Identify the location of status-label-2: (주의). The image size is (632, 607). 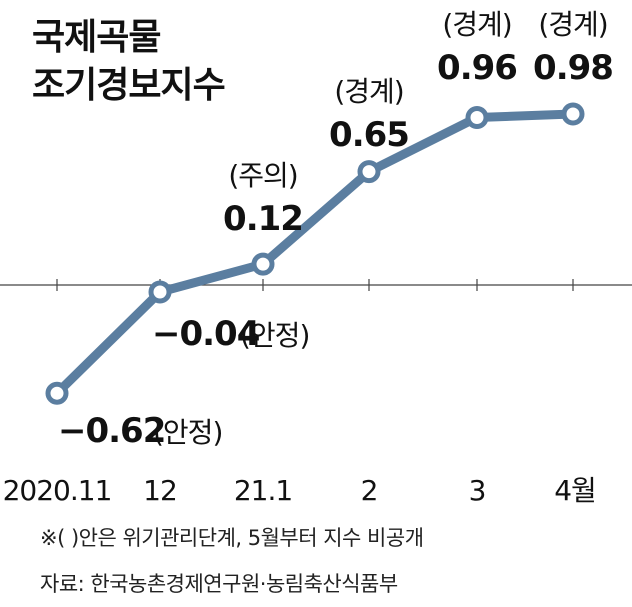
(262, 175).